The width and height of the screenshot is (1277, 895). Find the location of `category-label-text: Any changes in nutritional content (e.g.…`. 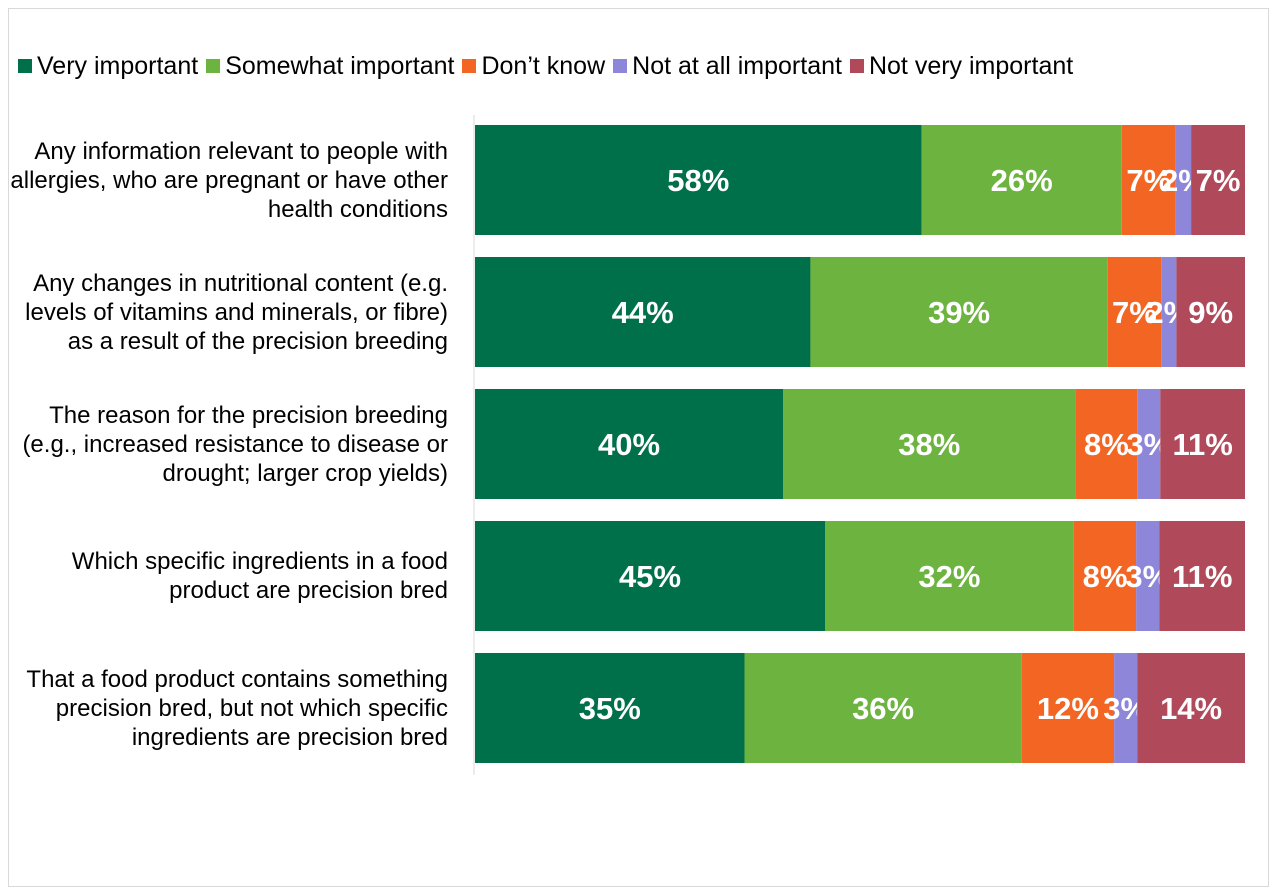

category-label-text: Any changes in nutritional content (e.g.… is located at coordinates (236, 312).